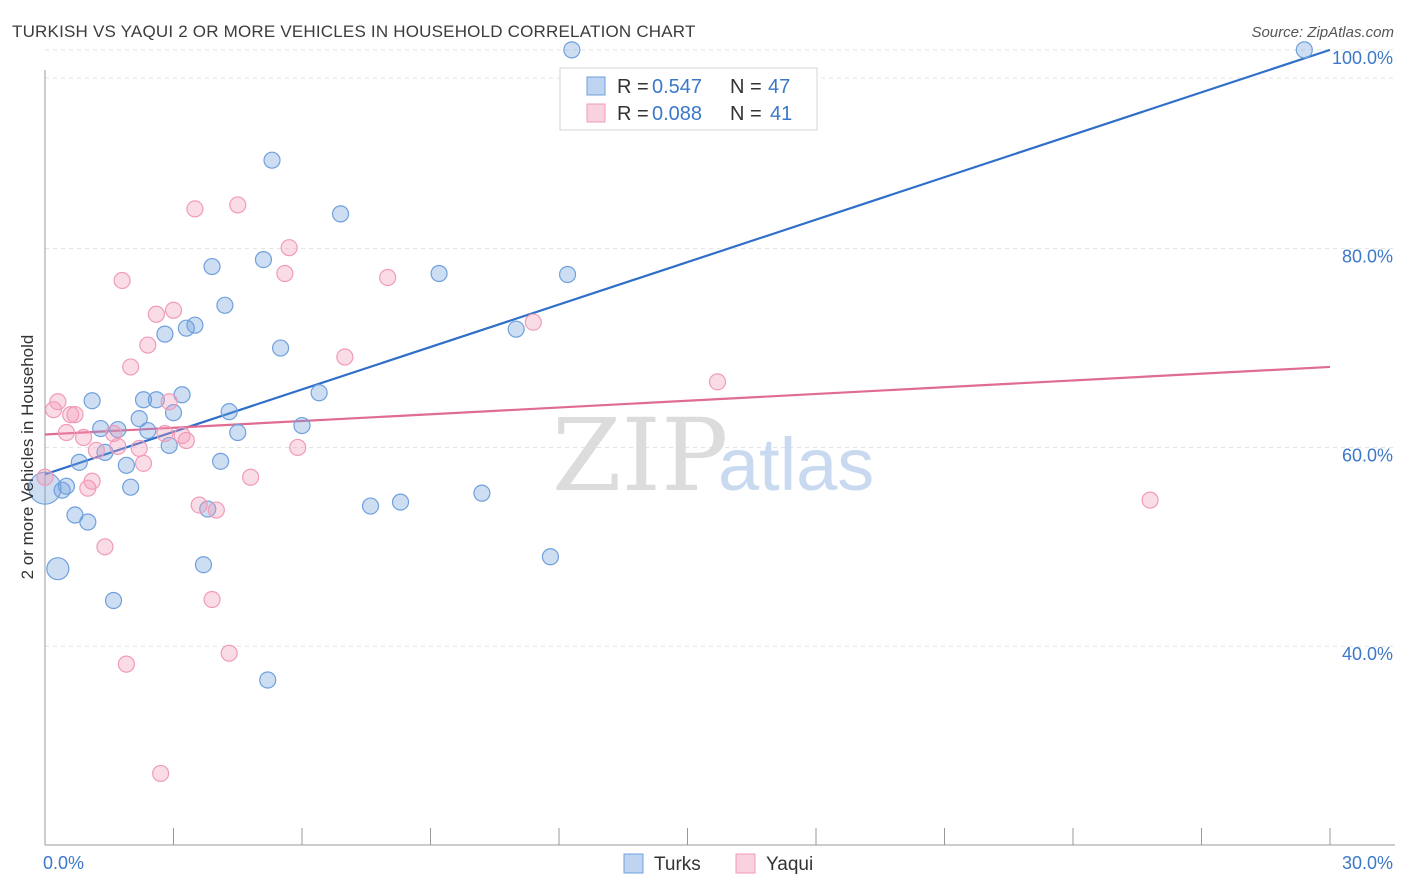  I want to click on y-tick-label-40: 40.0%, so click(1367, 654).